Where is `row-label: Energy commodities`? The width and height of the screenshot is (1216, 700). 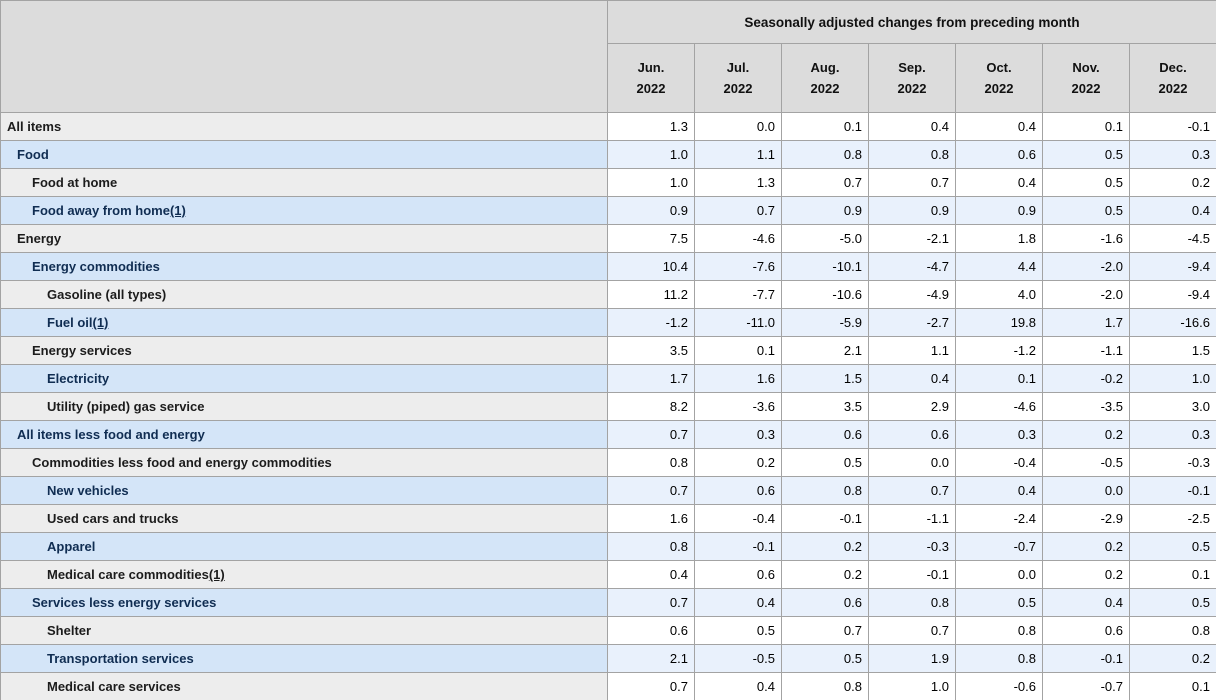
row-label: Energy commodities is located at coordinates (304, 266).